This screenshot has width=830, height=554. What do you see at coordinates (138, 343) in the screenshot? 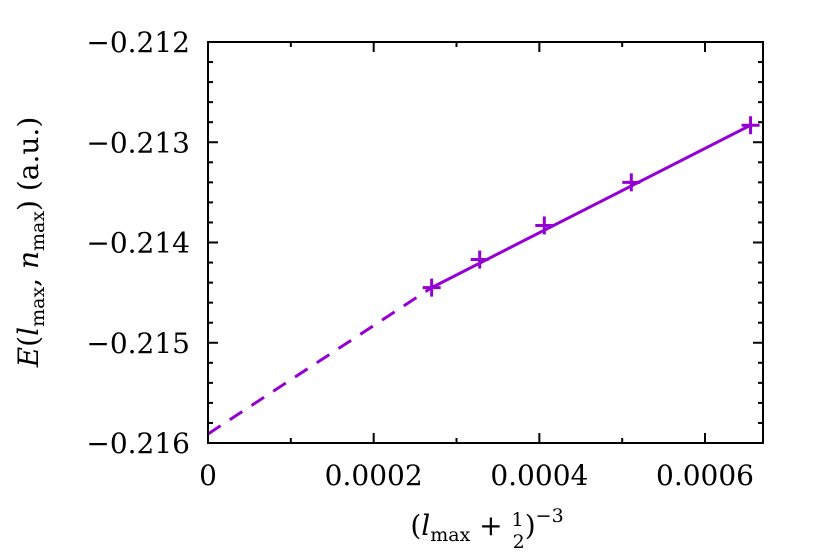
I see `y-tick-label: −0.215` at bounding box center [138, 343].